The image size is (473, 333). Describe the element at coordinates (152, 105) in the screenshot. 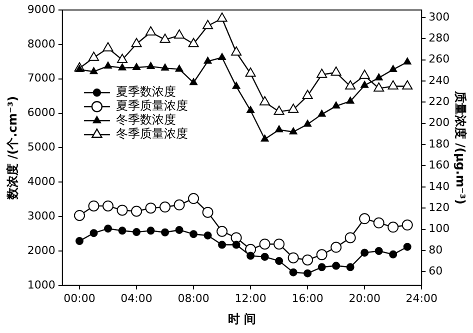

I see `legend-label: 夏季质量浓度` at that location.